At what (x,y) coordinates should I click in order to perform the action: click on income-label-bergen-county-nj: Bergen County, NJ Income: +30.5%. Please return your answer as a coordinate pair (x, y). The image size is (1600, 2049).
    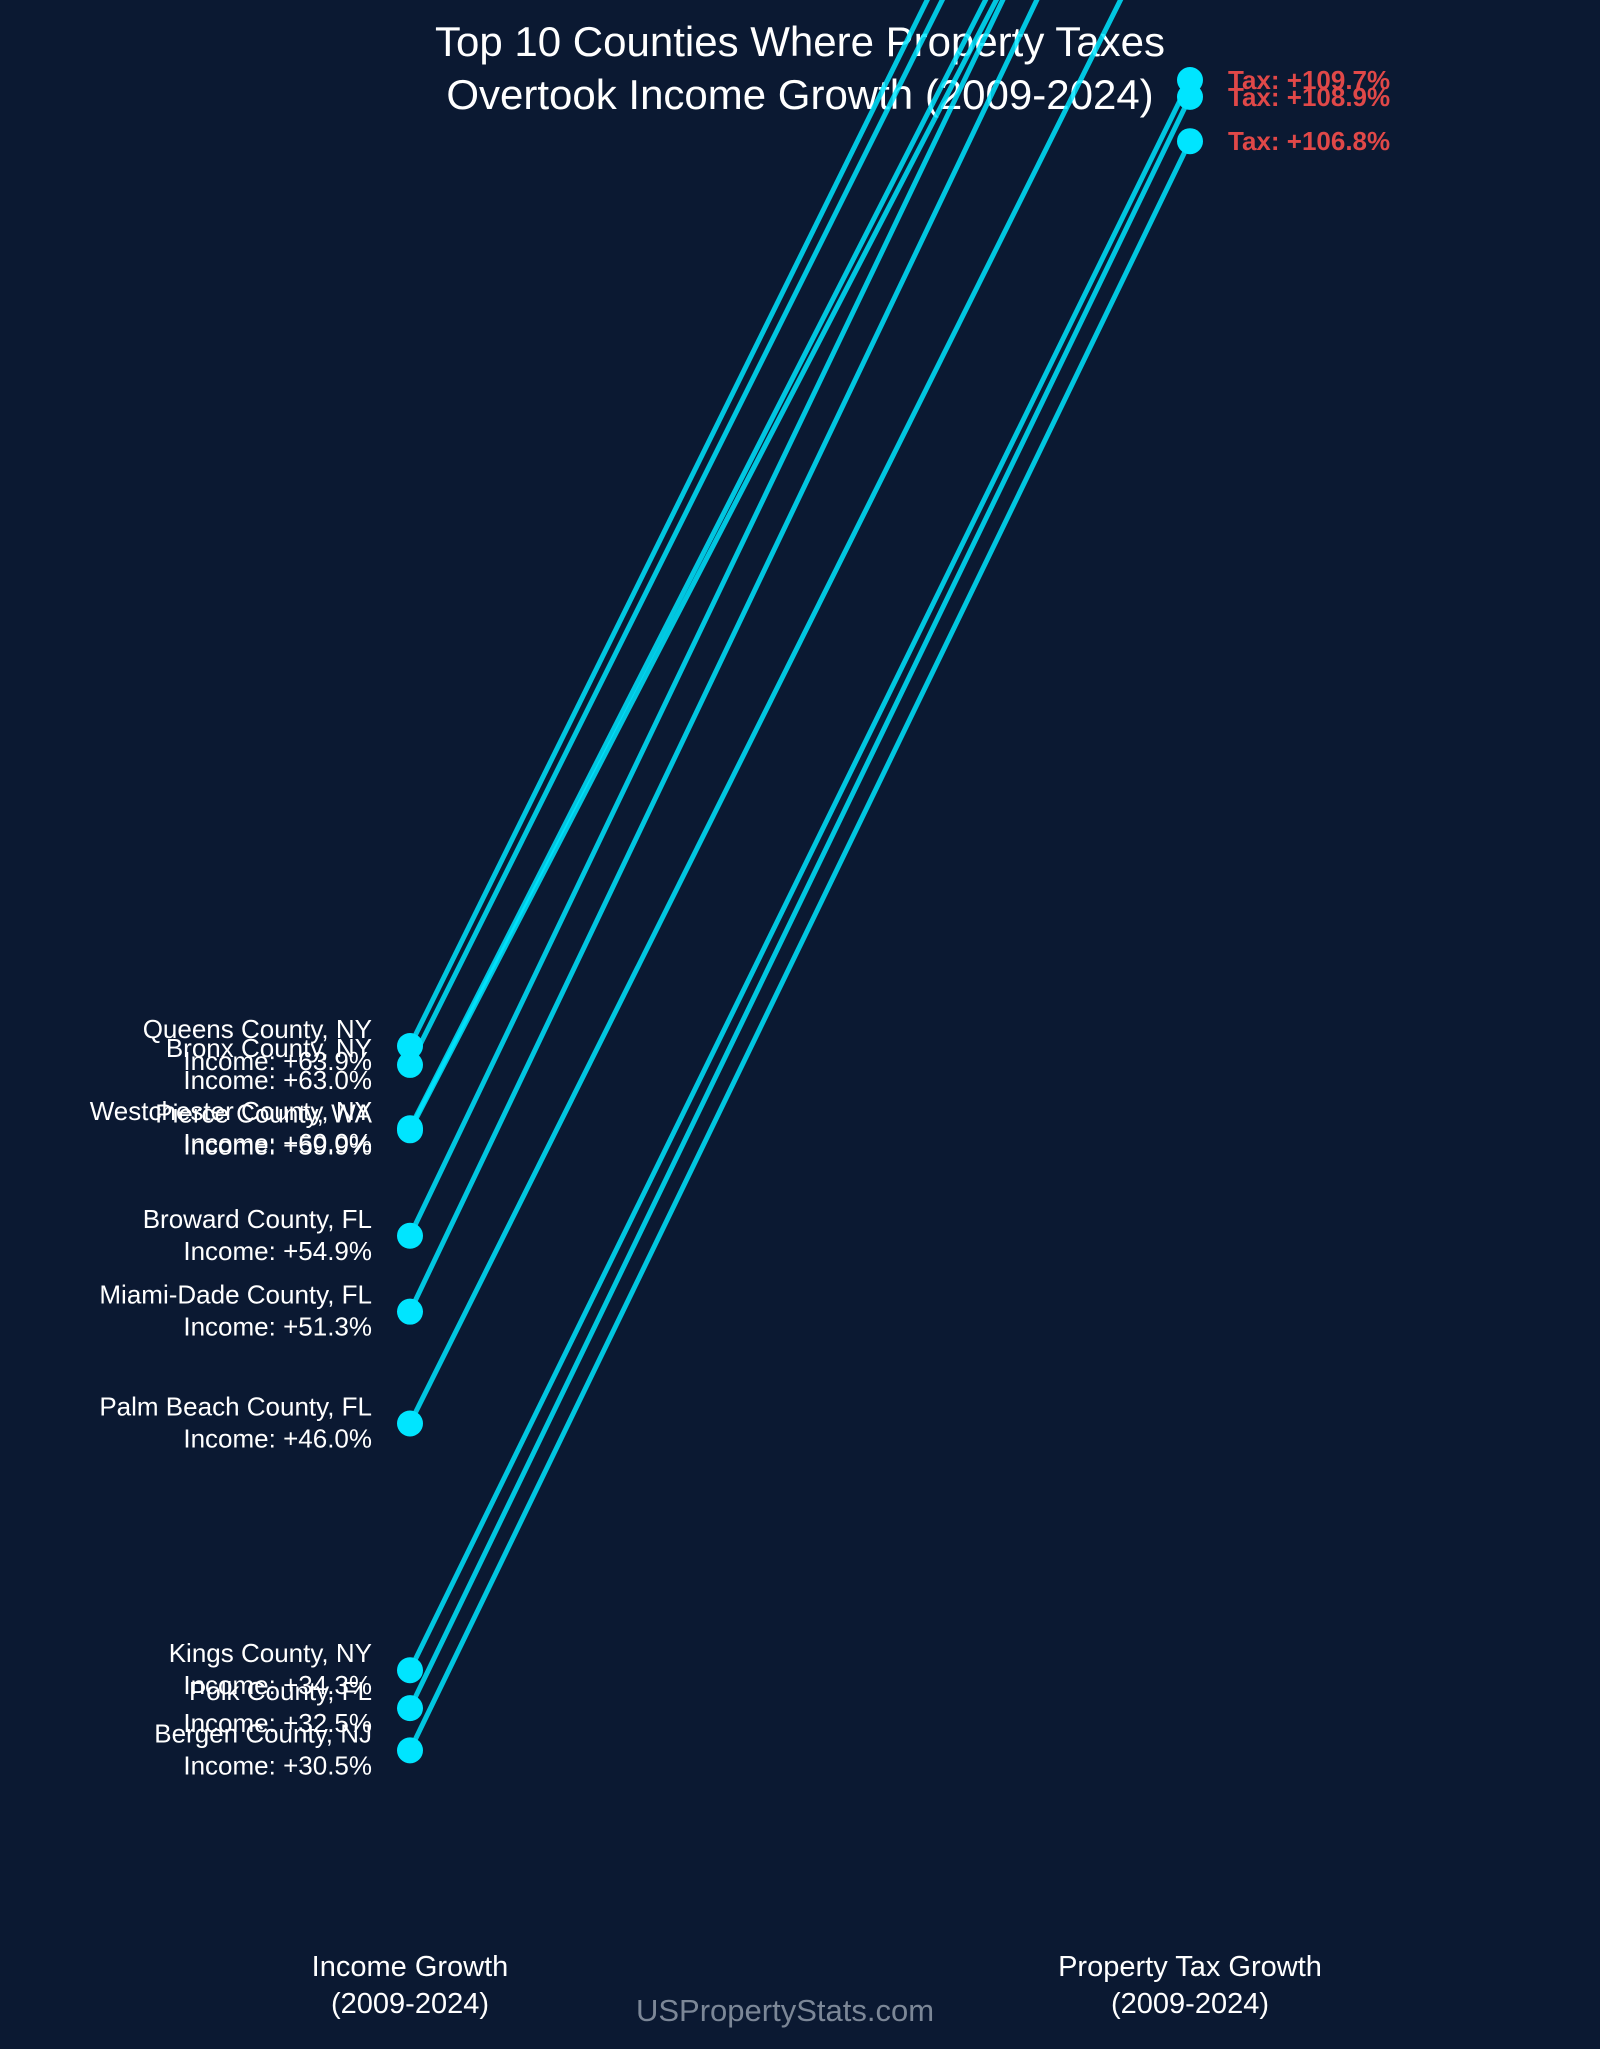
    Looking at the image, I should click on (263, 1749).